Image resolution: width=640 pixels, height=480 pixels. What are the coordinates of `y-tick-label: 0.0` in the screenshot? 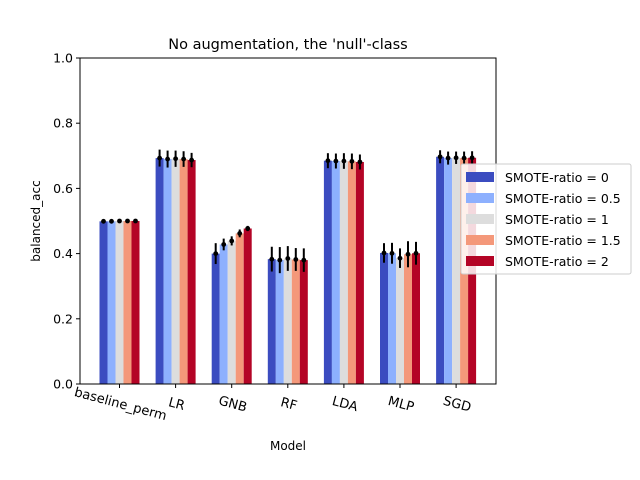 It's located at (63, 384).